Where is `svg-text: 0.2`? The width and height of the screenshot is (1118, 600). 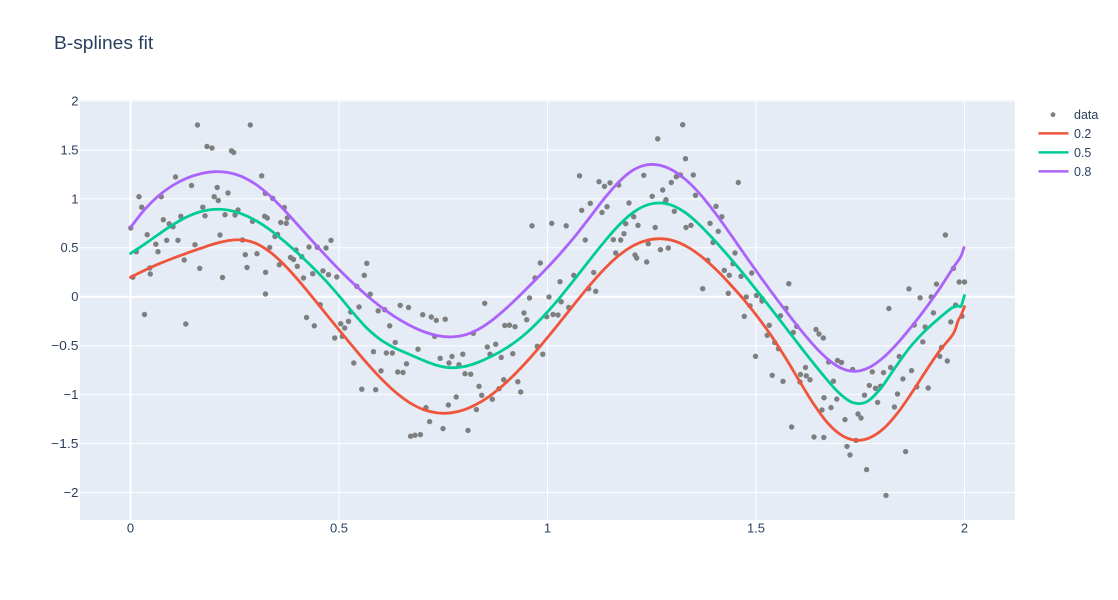
svg-text: 0.2 is located at coordinates (1082, 134).